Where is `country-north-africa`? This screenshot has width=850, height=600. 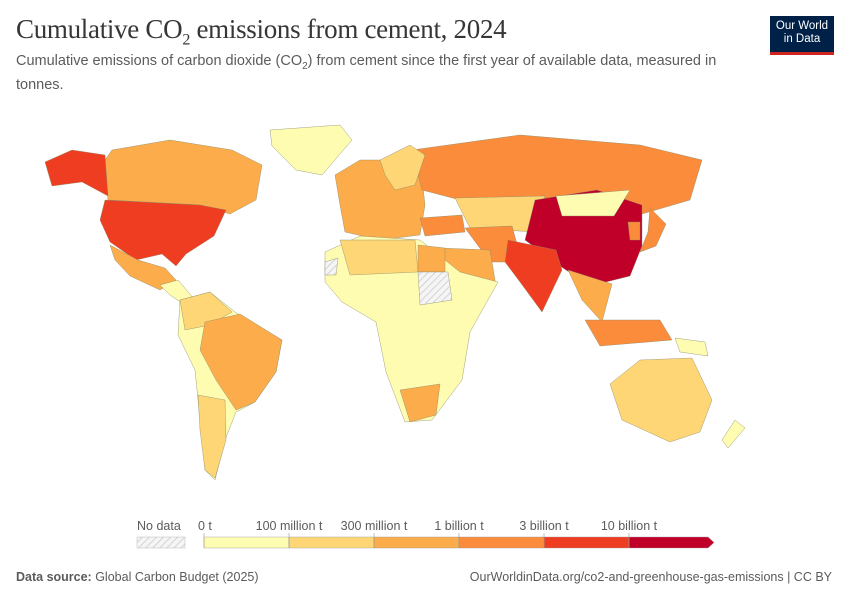 country-north-africa is located at coordinates (379, 257).